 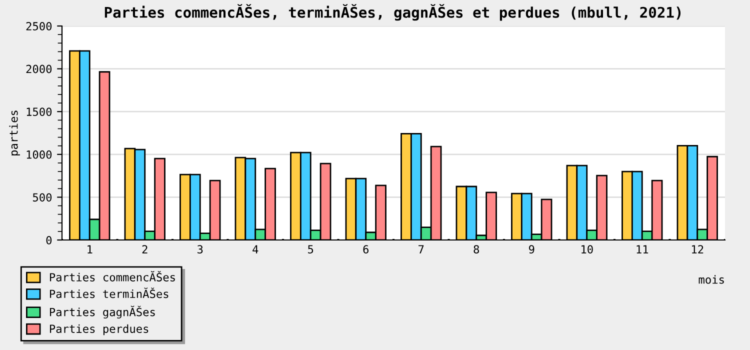 I want to click on chart-title: Parties commencĂŠes, terminĂŠes, gagnĂŠes et perdues (mbull, 2021), so click(x=392, y=12).